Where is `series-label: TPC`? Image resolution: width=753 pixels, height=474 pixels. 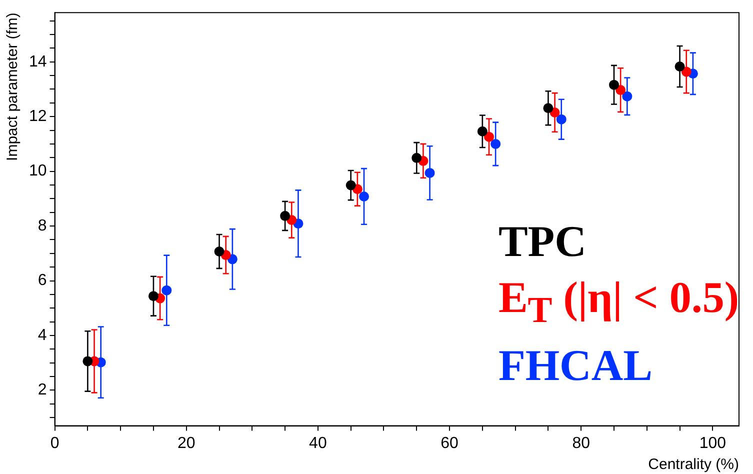
series-label: TPC is located at coordinates (543, 242).